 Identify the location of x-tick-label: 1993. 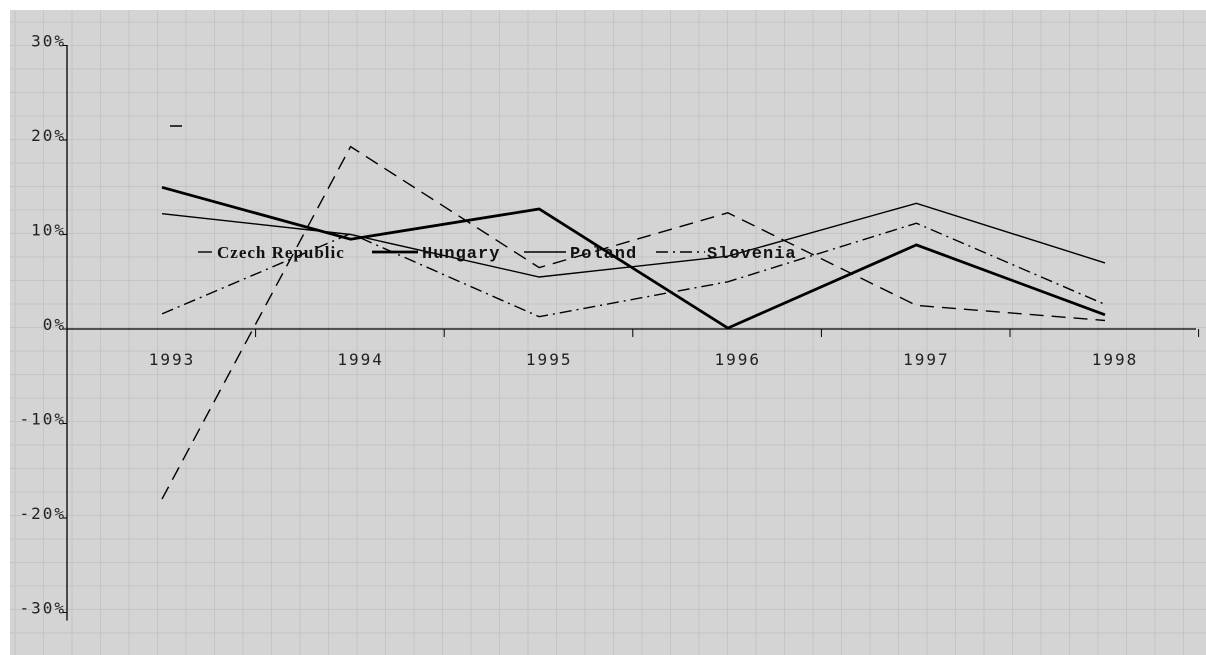
(172, 359).